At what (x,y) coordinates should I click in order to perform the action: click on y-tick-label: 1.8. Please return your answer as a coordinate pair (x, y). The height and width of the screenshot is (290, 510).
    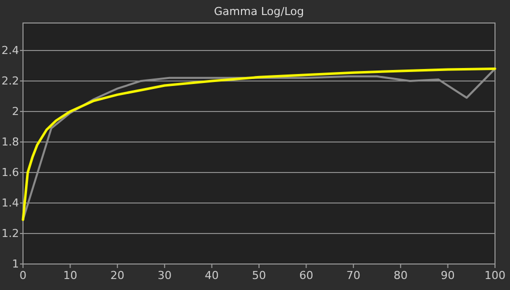
    Looking at the image, I should click on (10, 141).